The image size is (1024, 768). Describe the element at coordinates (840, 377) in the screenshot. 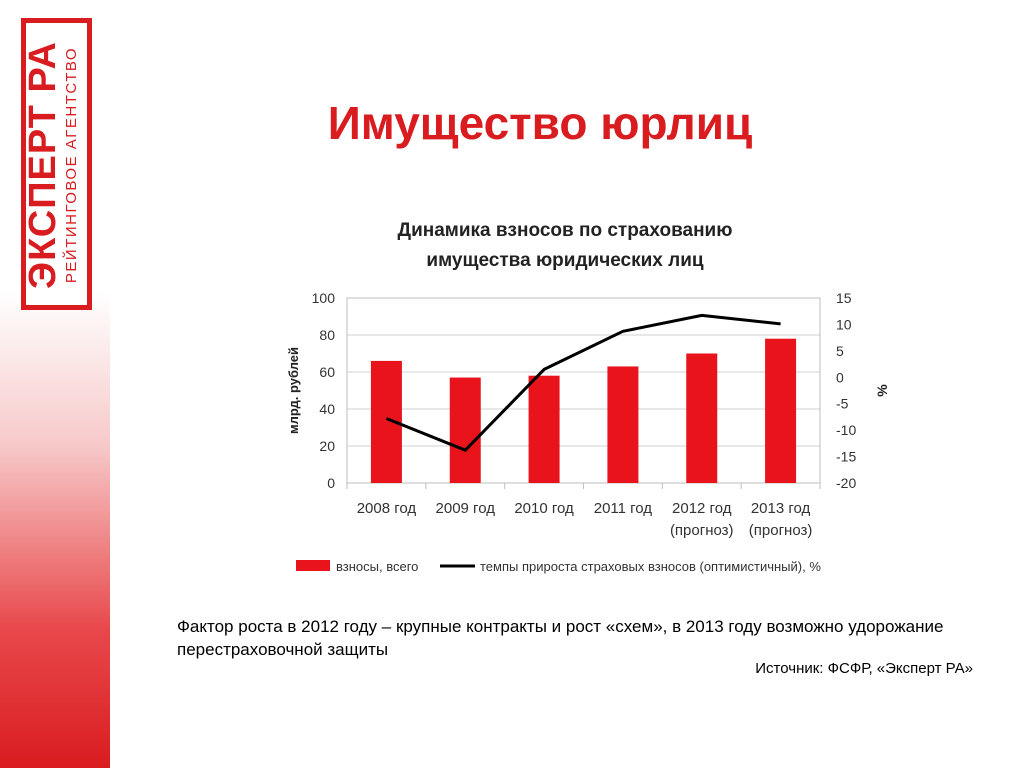

I see `y2-tick-label: 0` at that location.